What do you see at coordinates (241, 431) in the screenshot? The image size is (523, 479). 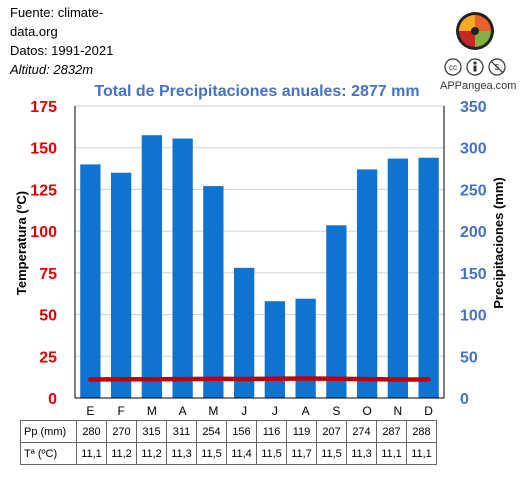 I see `table-cell: 156` at bounding box center [241, 431].